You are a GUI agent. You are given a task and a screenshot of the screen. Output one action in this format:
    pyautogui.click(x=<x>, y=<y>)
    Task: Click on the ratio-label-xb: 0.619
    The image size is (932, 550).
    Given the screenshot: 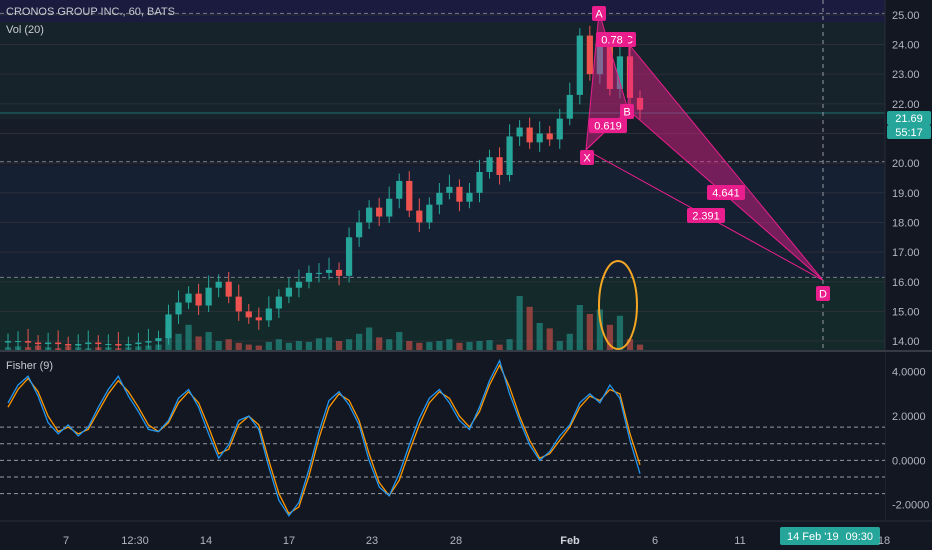 What is the action you would take?
    pyautogui.click(x=608, y=125)
    